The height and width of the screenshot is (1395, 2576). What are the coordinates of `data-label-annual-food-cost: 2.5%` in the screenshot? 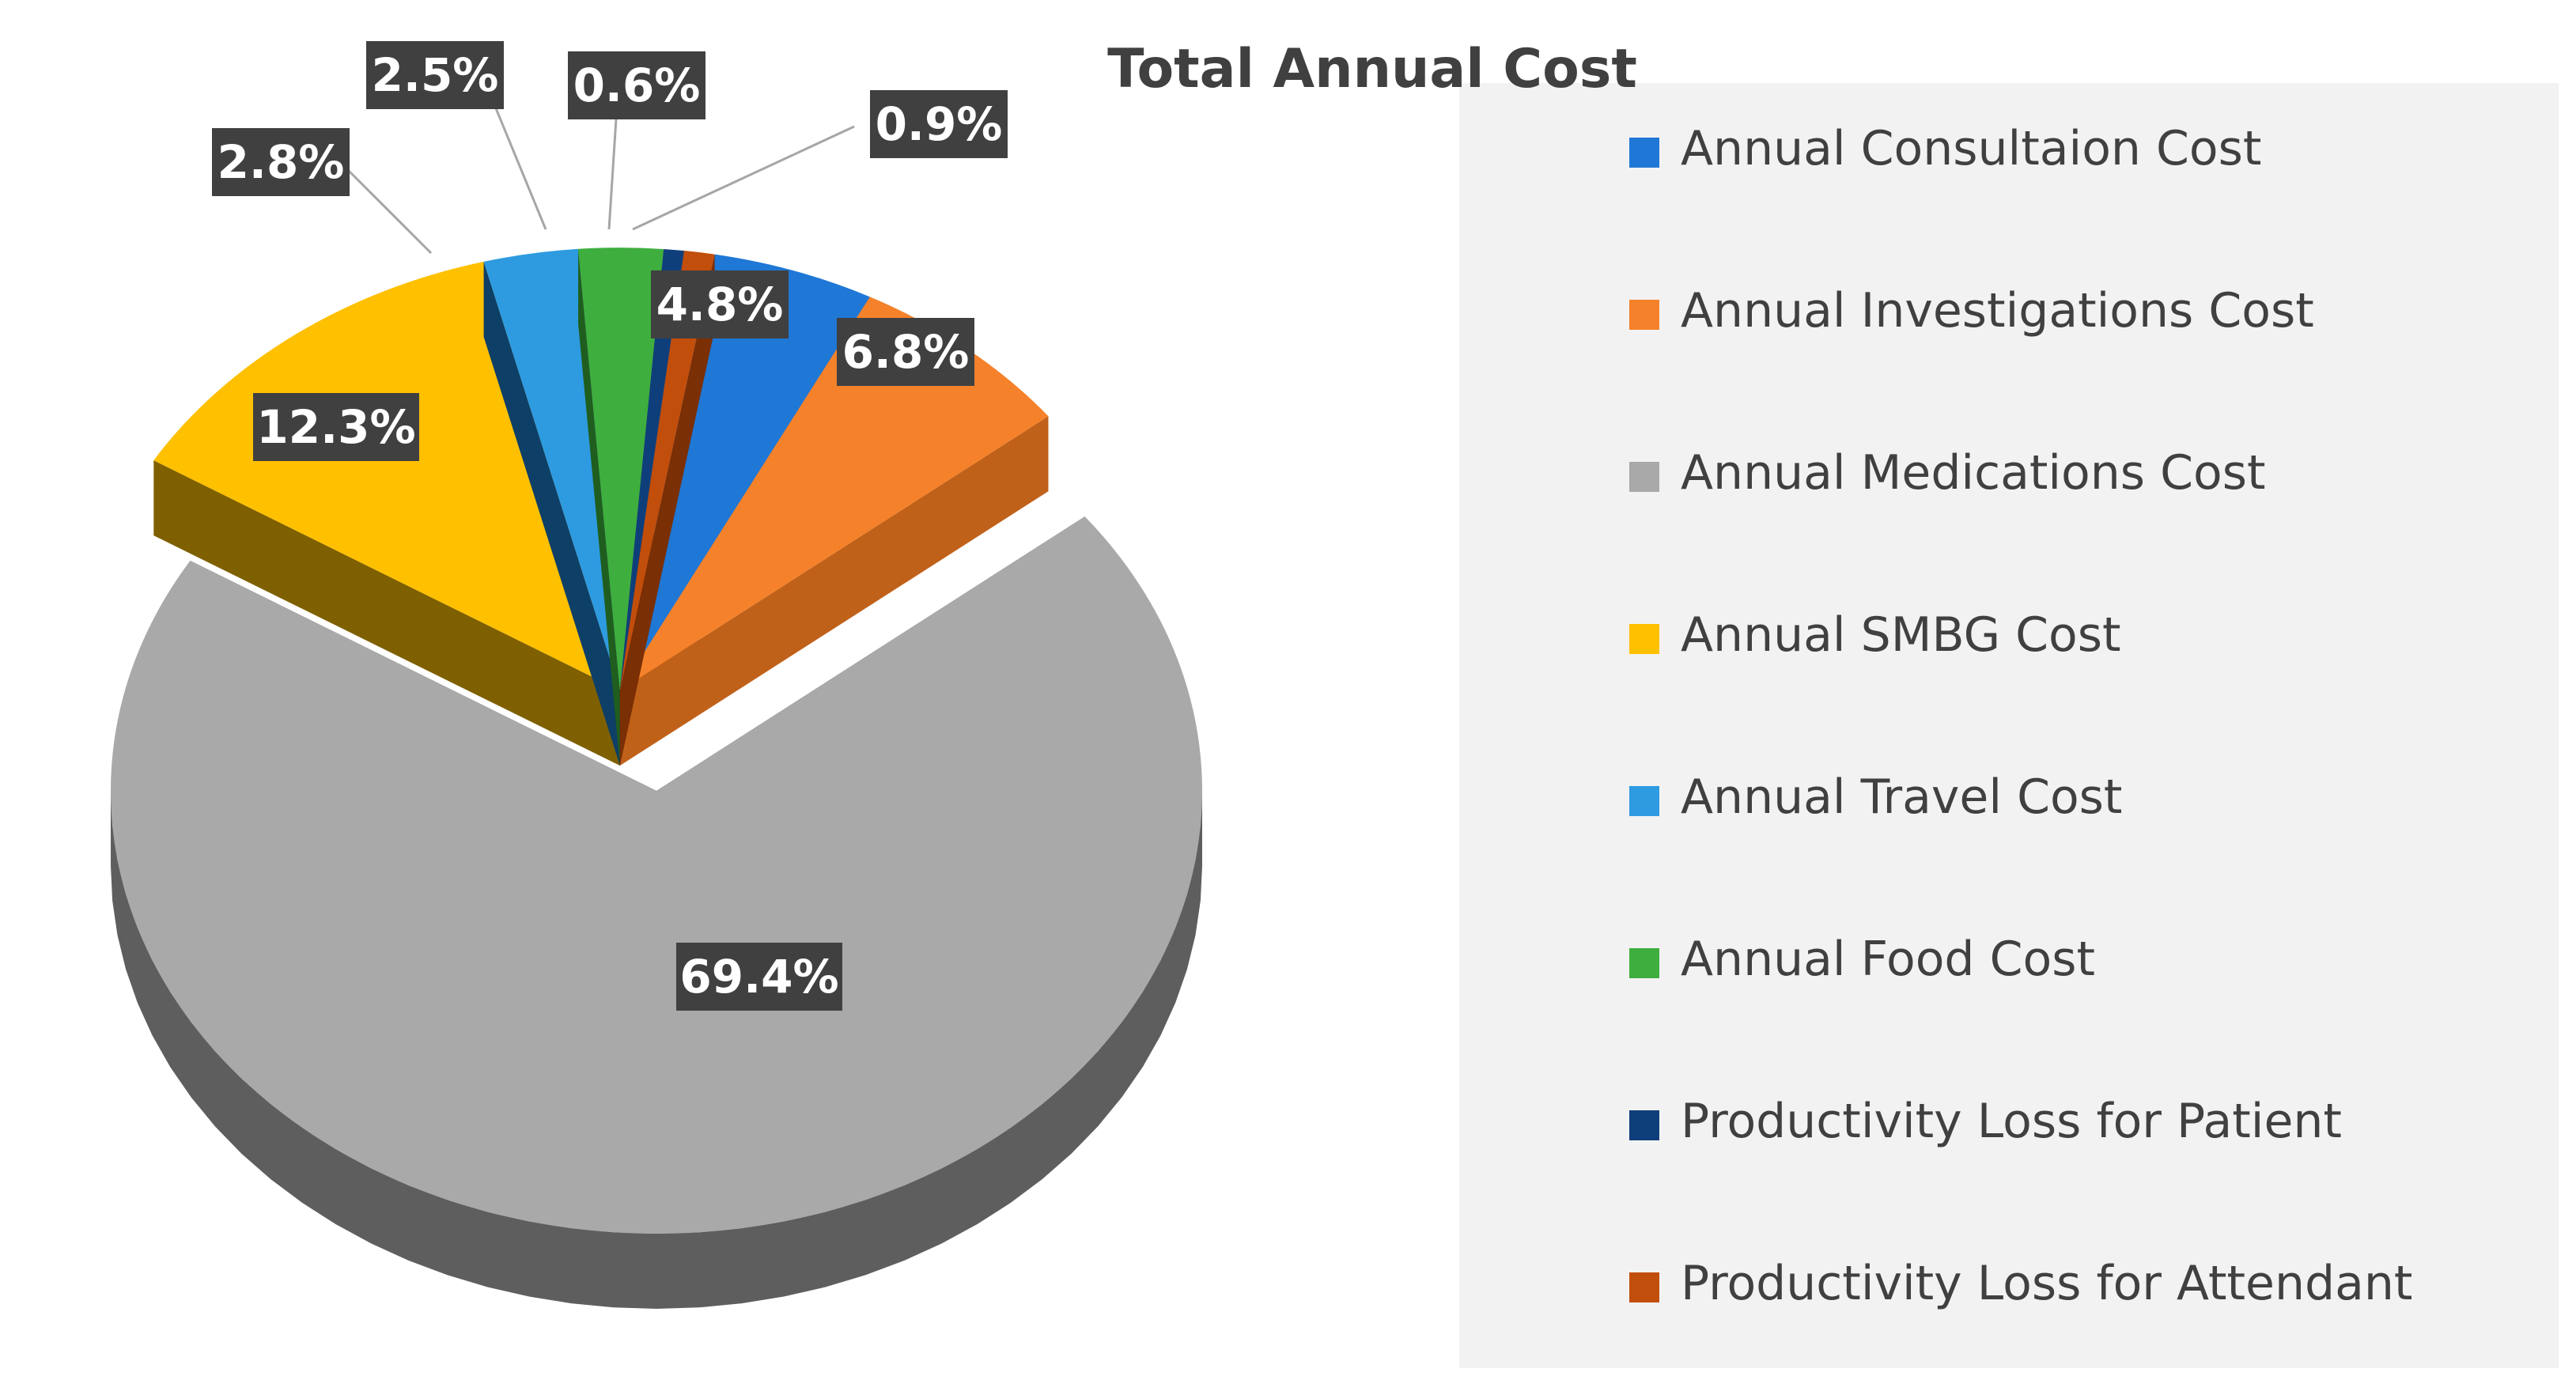 It's located at (435, 75).